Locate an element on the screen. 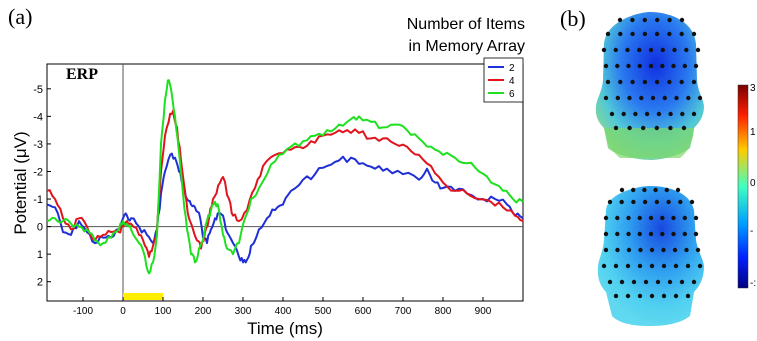  head-shape-top is located at coordinates (649, 86).